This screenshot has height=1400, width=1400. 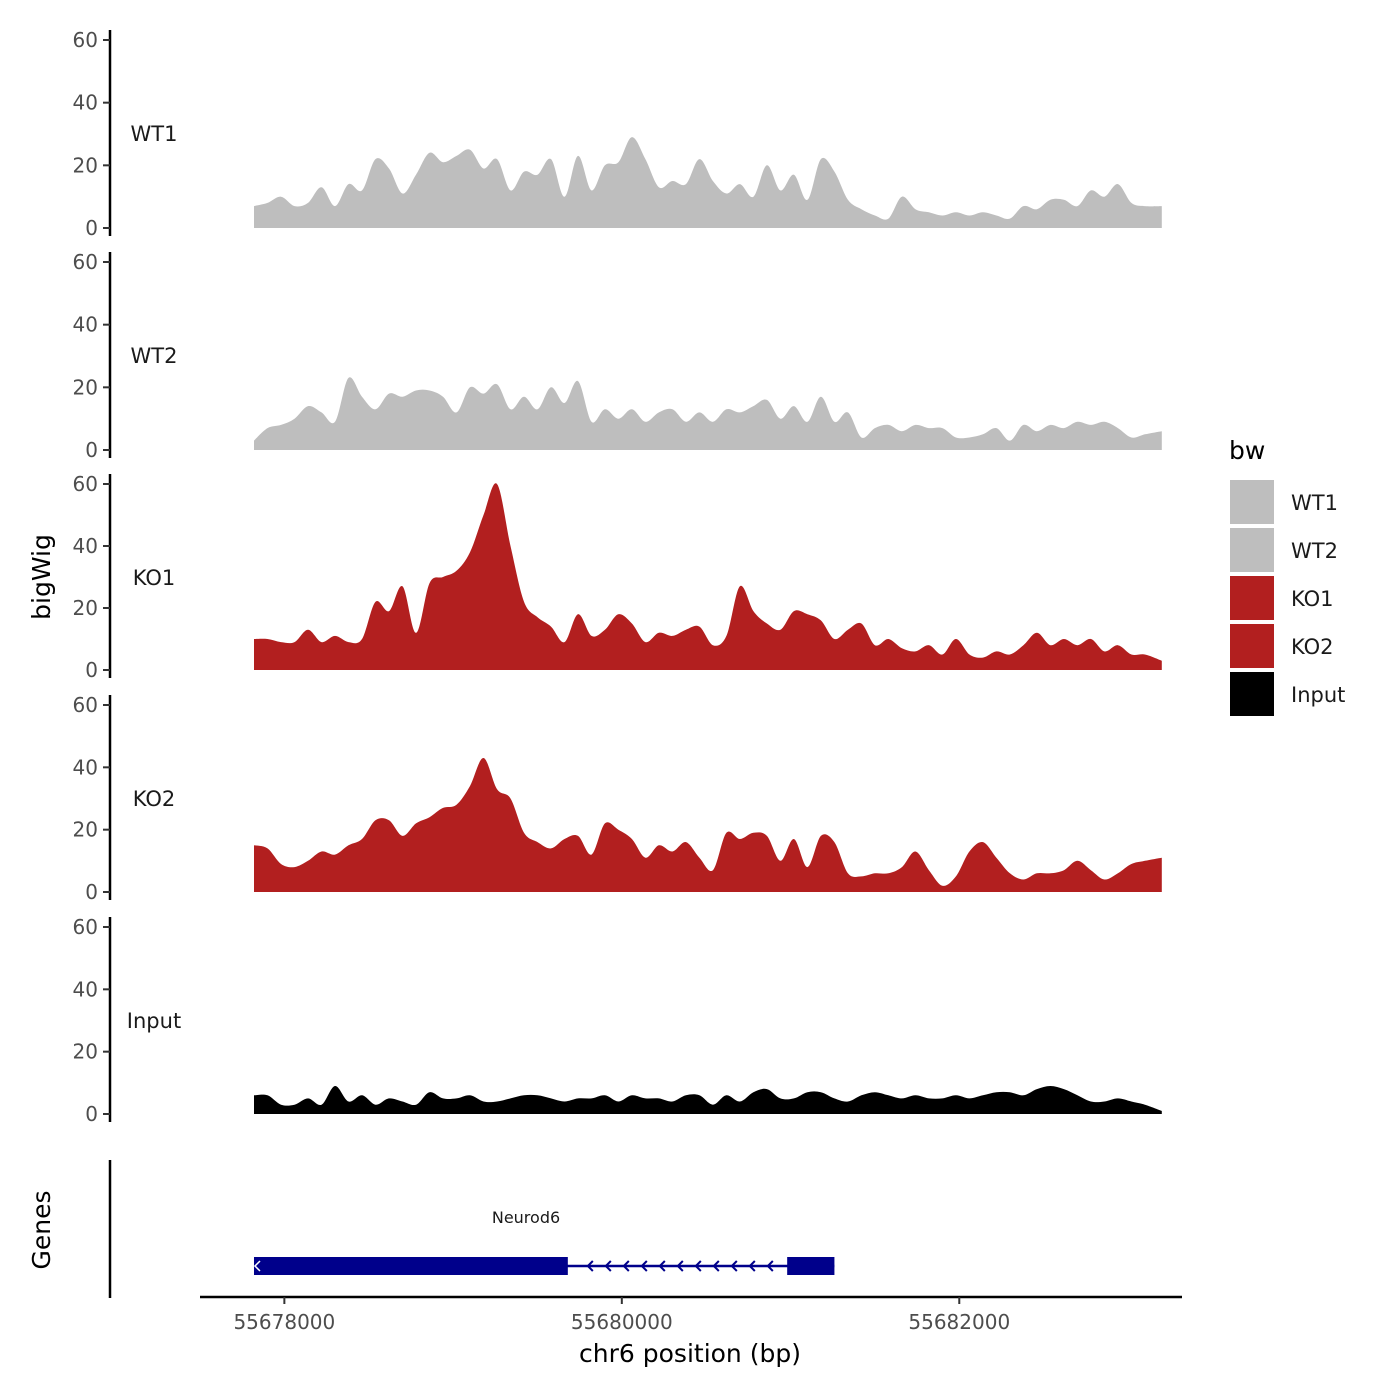 What do you see at coordinates (617, 134) in the screenshot?
I see `track-wt1: 0 20 40 60 WT1` at bounding box center [617, 134].